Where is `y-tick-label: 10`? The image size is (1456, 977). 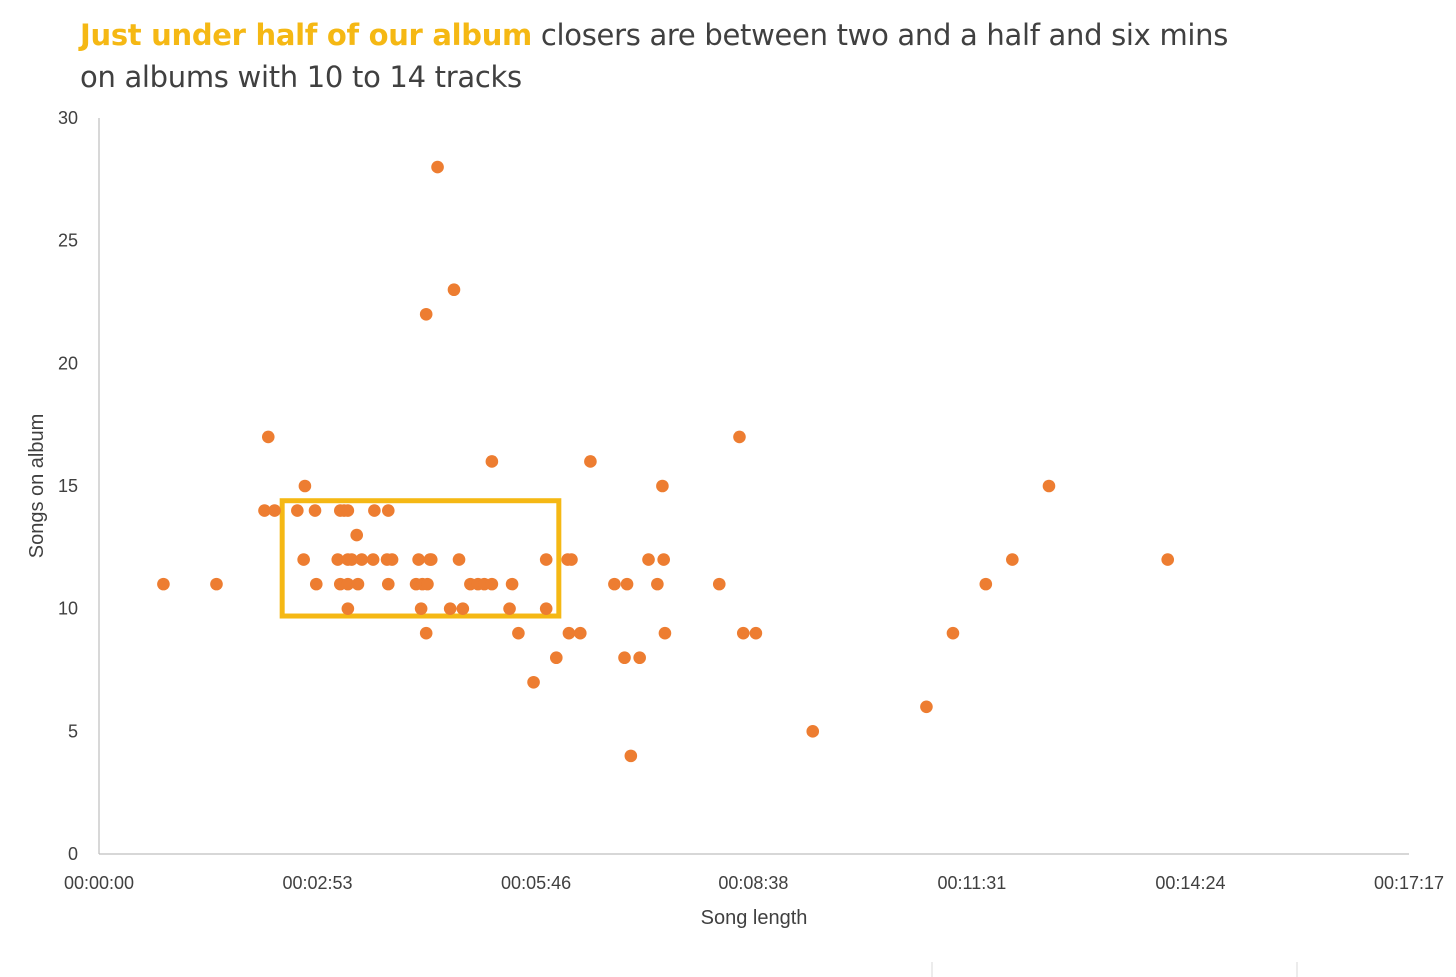
y-tick-label: 10 is located at coordinates (68, 609).